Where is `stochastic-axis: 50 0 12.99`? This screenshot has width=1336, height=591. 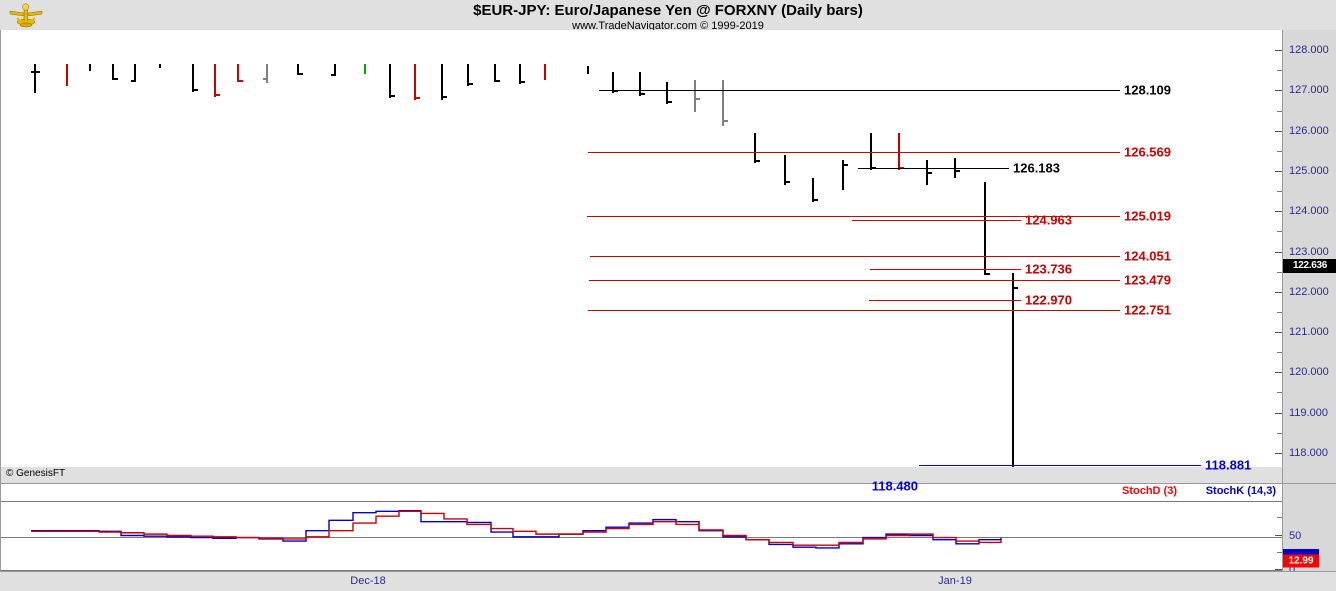
stochastic-axis: 50 0 12.99 is located at coordinates (1309, 529).